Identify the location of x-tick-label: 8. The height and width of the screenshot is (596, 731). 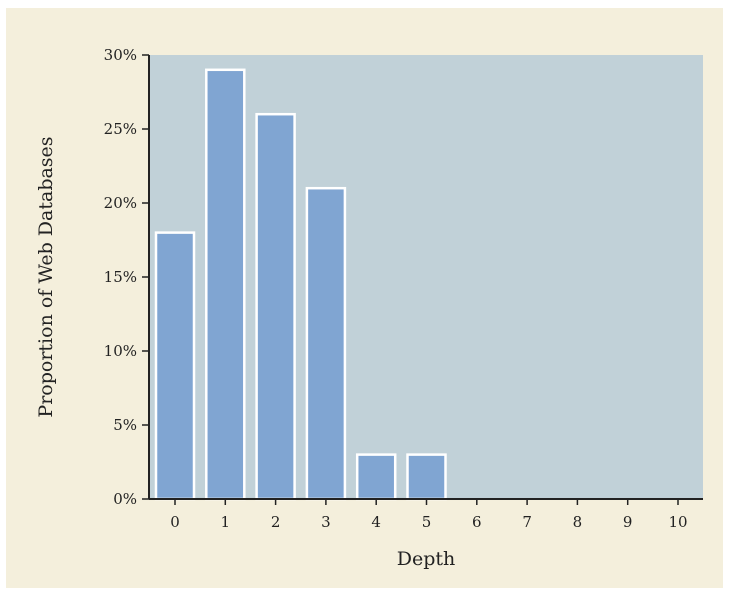
(578, 522).